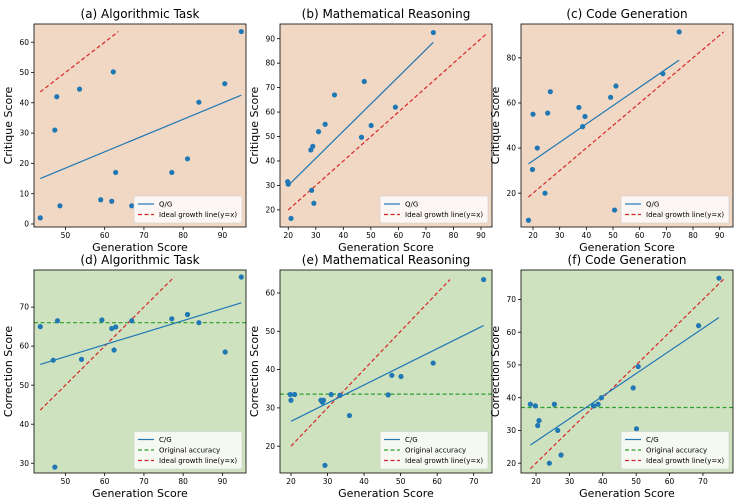 The image size is (747, 498). What do you see at coordinates (511, 332) in the screenshot?
I see `y-tick-label: 60` at bounding box center [511, 332].